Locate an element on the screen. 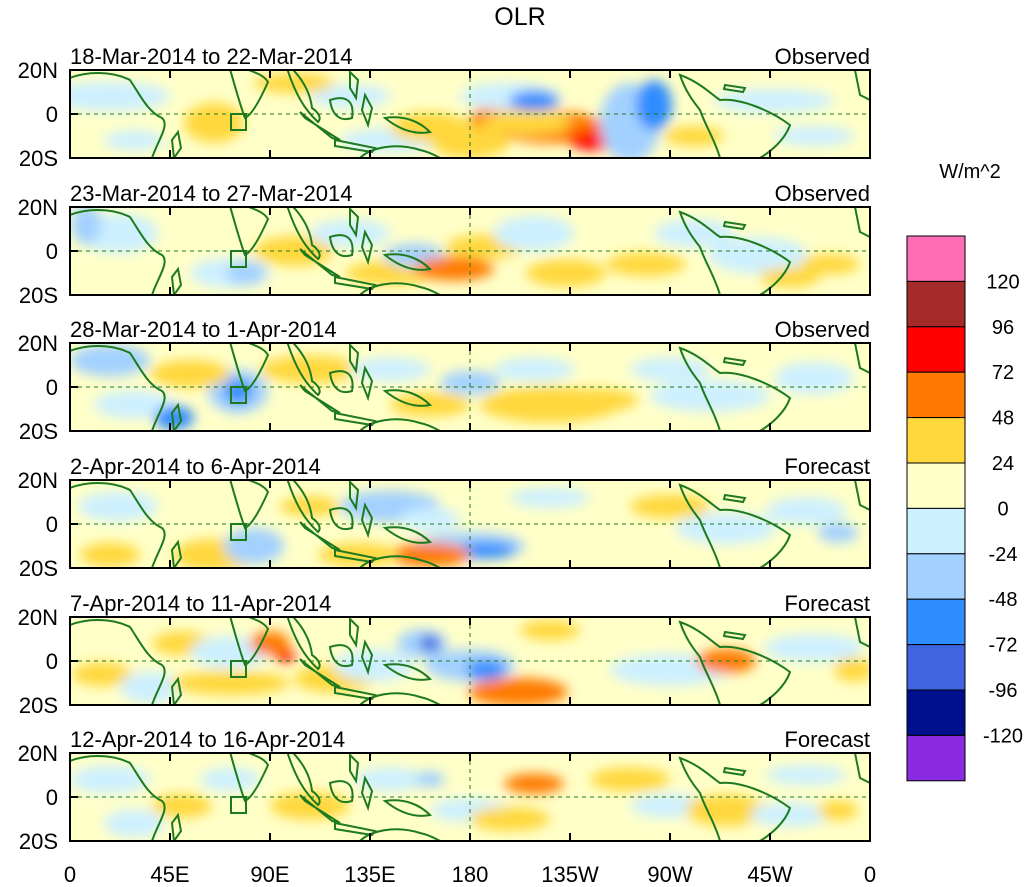 This screenshot has height=887, width=1028. panel-date-range: 18-Mar-2014 to 22-Mar-2014 is located at coordinates (211, 56).